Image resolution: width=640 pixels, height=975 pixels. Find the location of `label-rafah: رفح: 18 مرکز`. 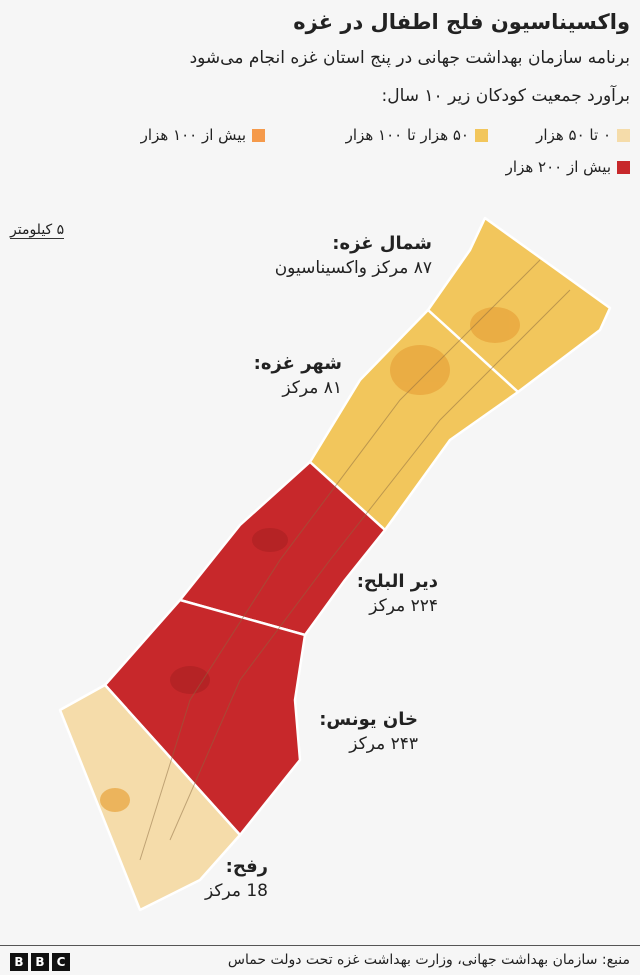

label-rafah: رفح: 18 مرکز is located at coordinates (236, 878).